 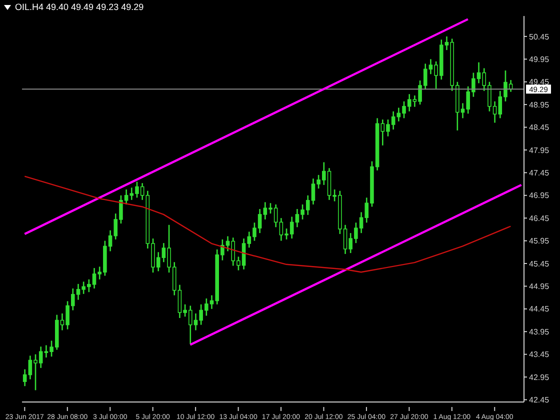 What do you see at coordinates (539, 263) in the screenshot?
I see `y-tick-label: 45.45` at bounding box center [539, 263].